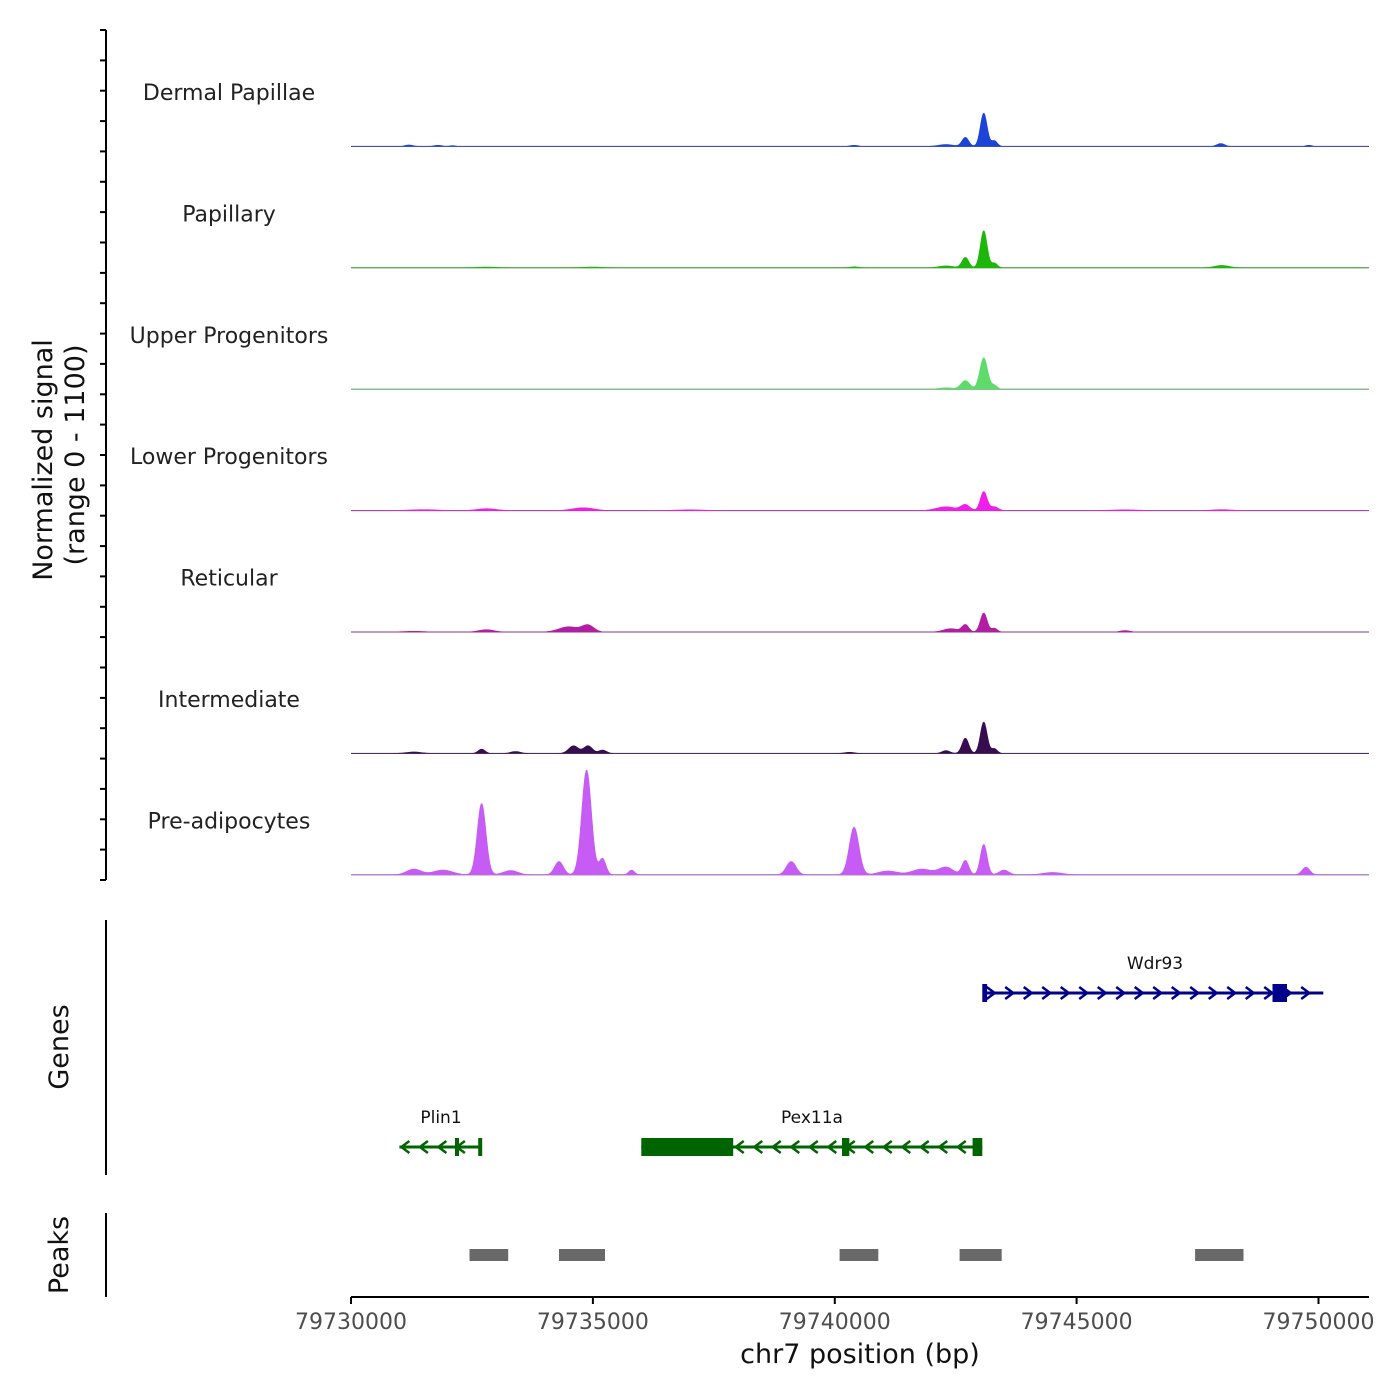 The image size is (1400, 1400). What do you see at coordinates (59, 1046) in the screenshot?
I see `genes-track-title: Genes` at bounding box center [59, 1046].